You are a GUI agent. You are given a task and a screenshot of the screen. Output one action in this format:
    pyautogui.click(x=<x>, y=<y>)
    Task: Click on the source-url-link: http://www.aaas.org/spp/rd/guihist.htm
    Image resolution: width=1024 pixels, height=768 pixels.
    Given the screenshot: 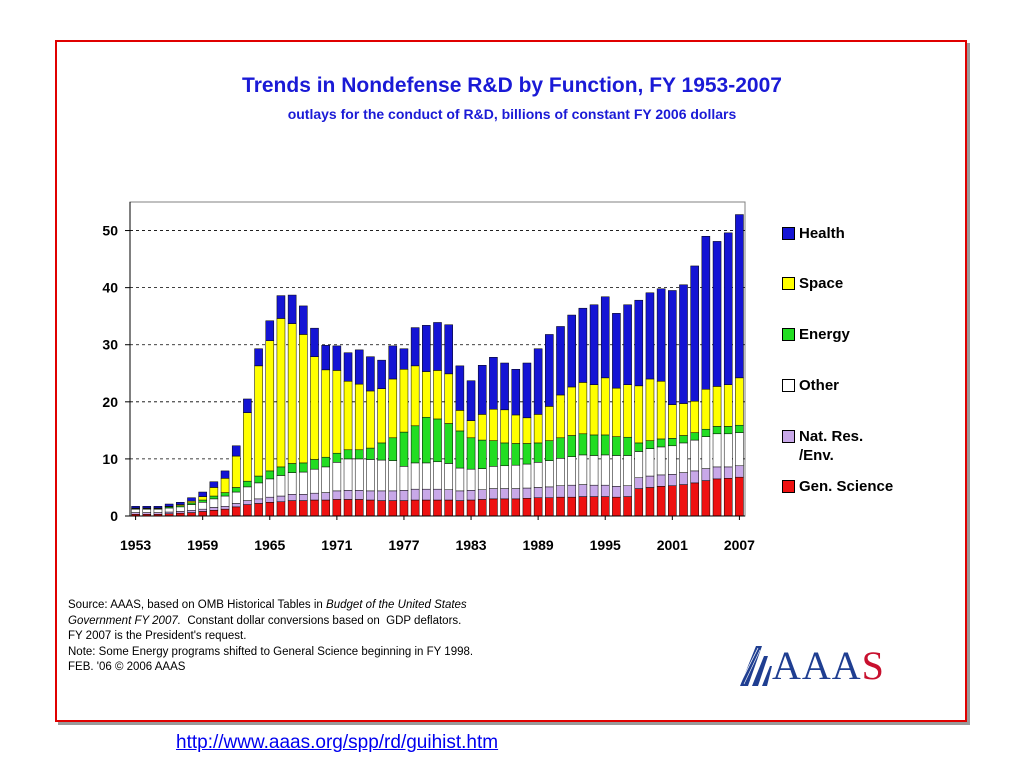 What is the action you would take?
    pyautogui.click(x=337, y=742)
    